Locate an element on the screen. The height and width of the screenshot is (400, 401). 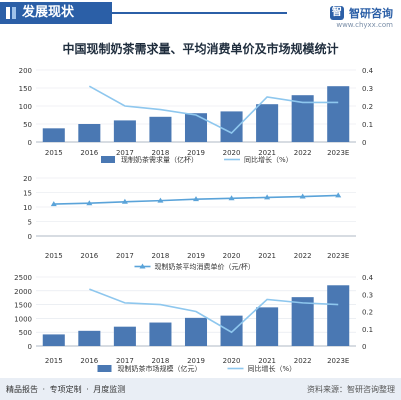
section-header: 发展现状 is located at coordinates (200, 13).